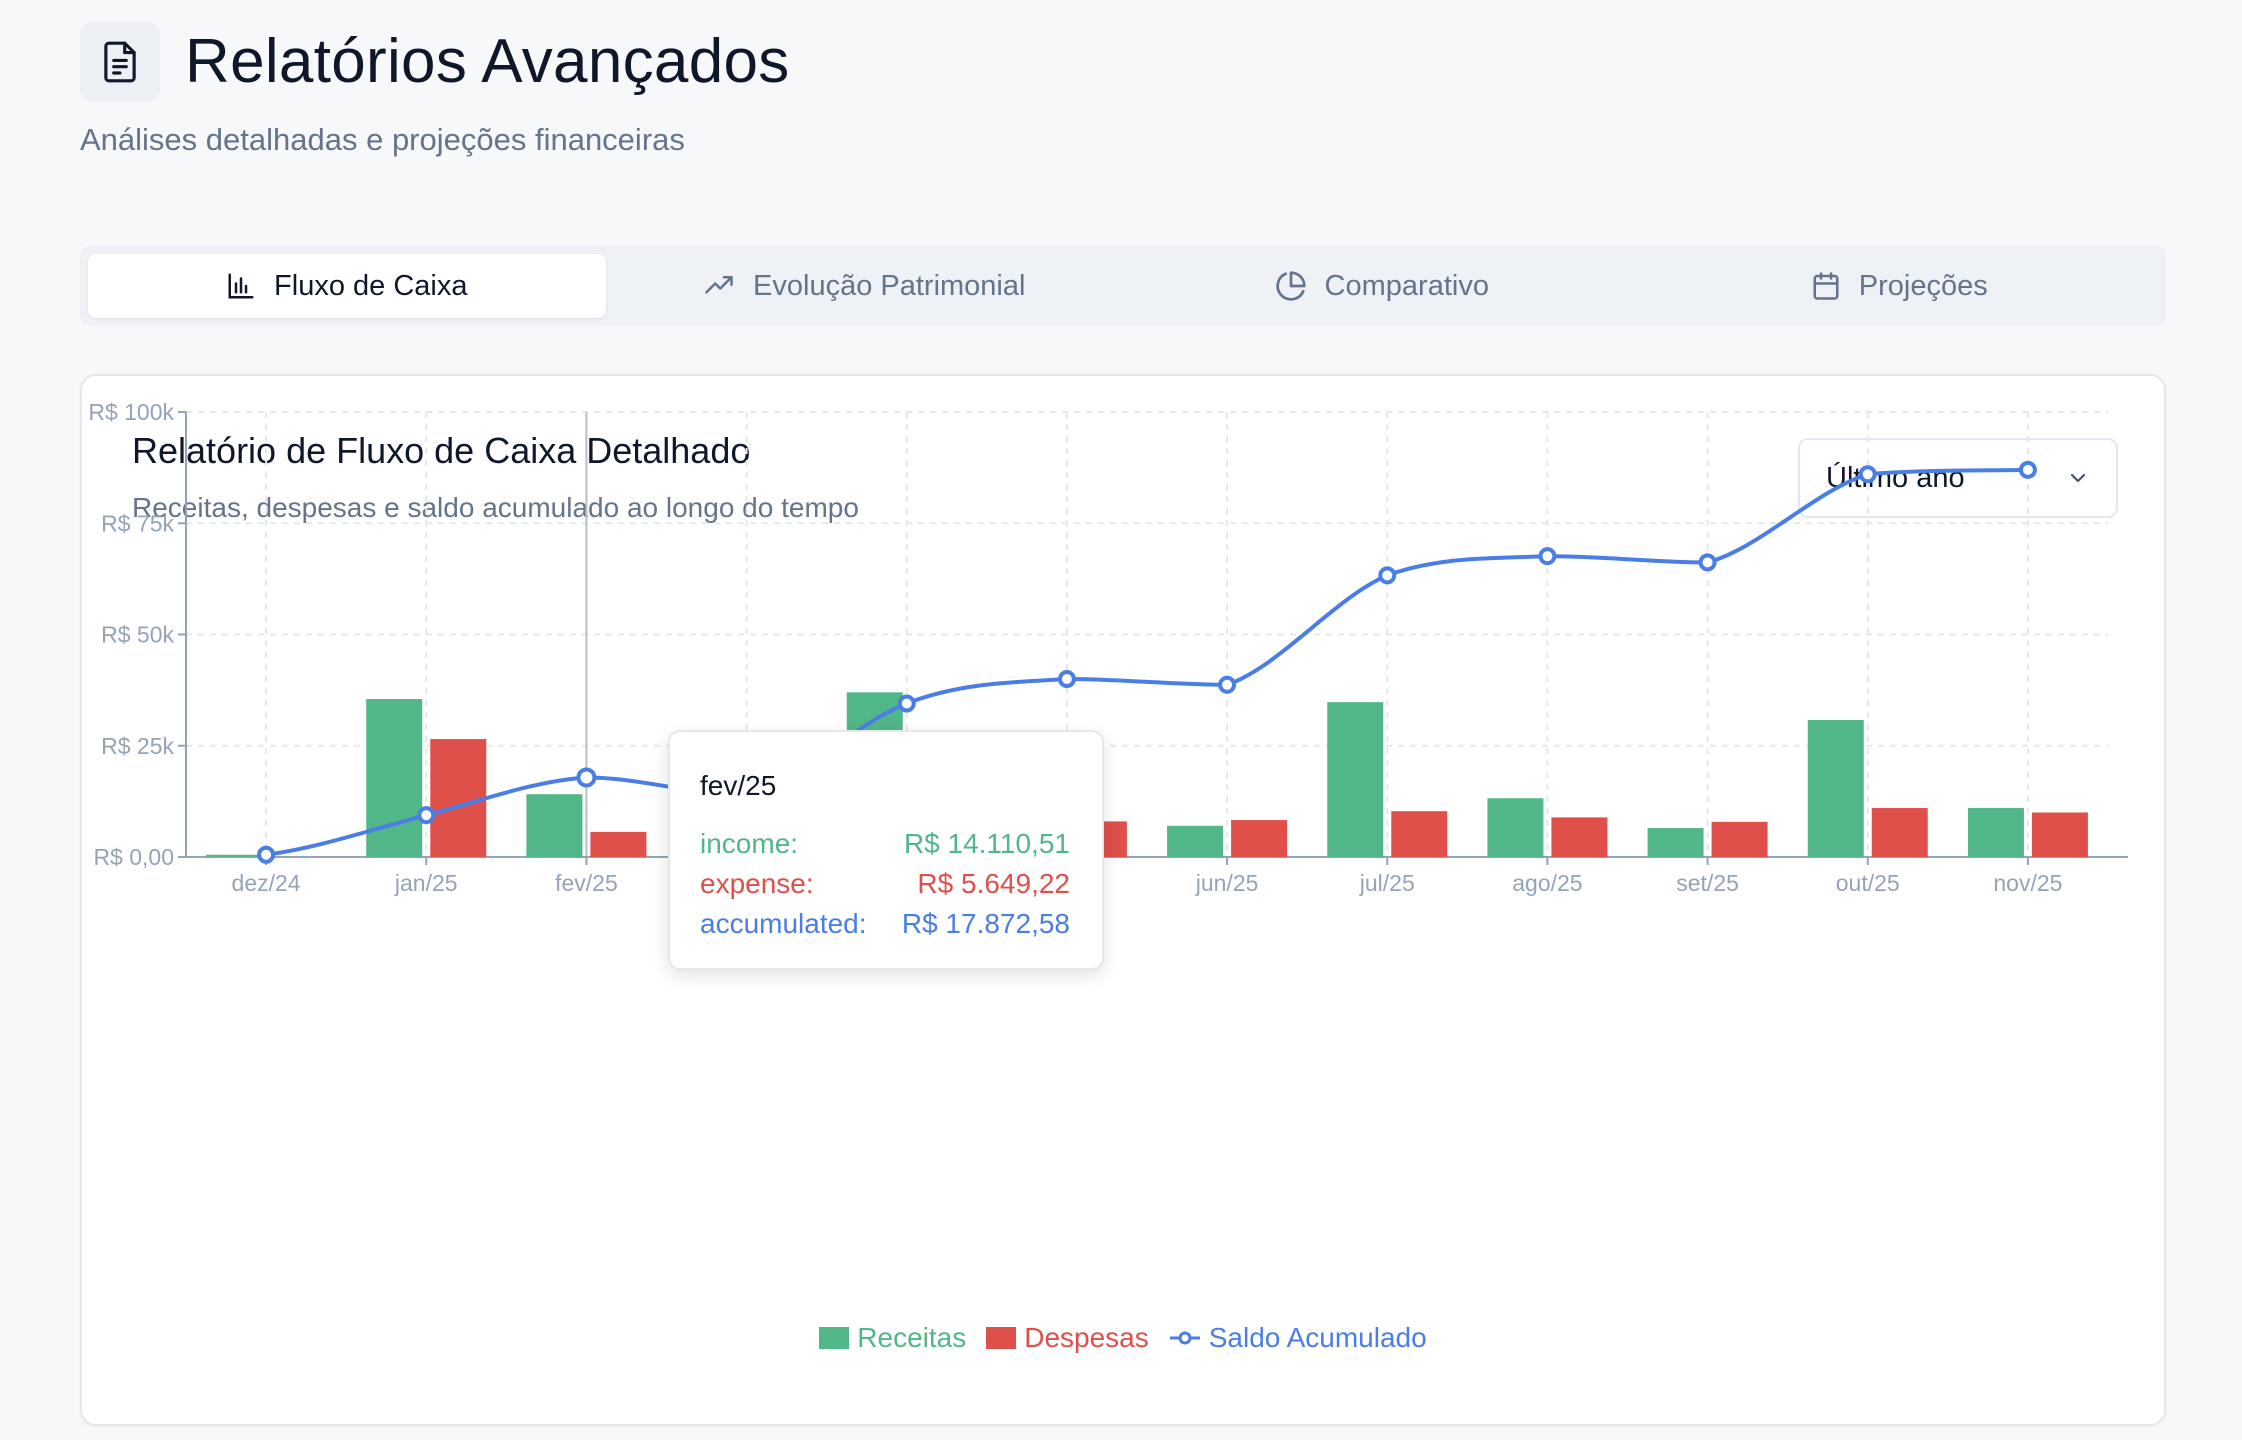 Image resolution: width=2242 pixels, height=1440 pixels. What do you see at coordinates (783, 923) in the screenshot?
I see `tooltip-label: accumulated:` at bounding box center [783, 923].